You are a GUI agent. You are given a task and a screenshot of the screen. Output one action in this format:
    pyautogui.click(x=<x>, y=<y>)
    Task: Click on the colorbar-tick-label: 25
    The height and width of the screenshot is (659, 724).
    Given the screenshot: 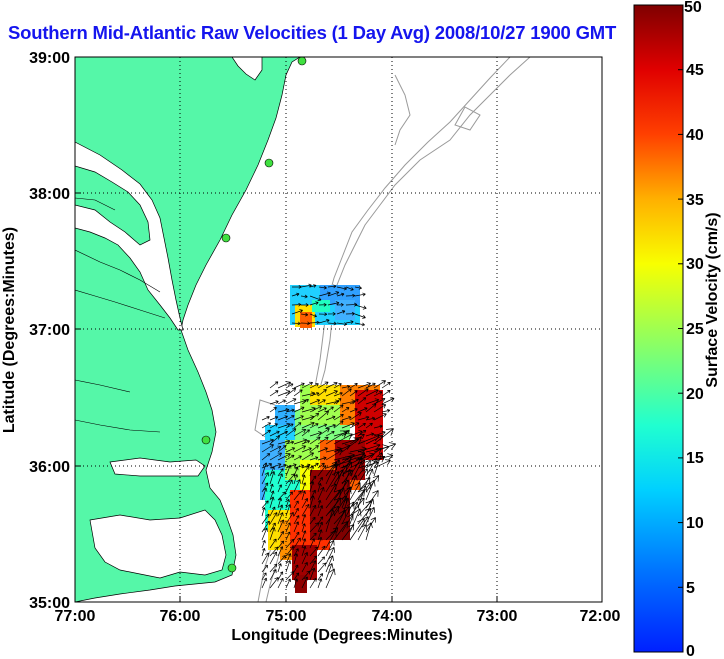 What is the action you would take?
    pyautogui.click(x=695, y=329)
    